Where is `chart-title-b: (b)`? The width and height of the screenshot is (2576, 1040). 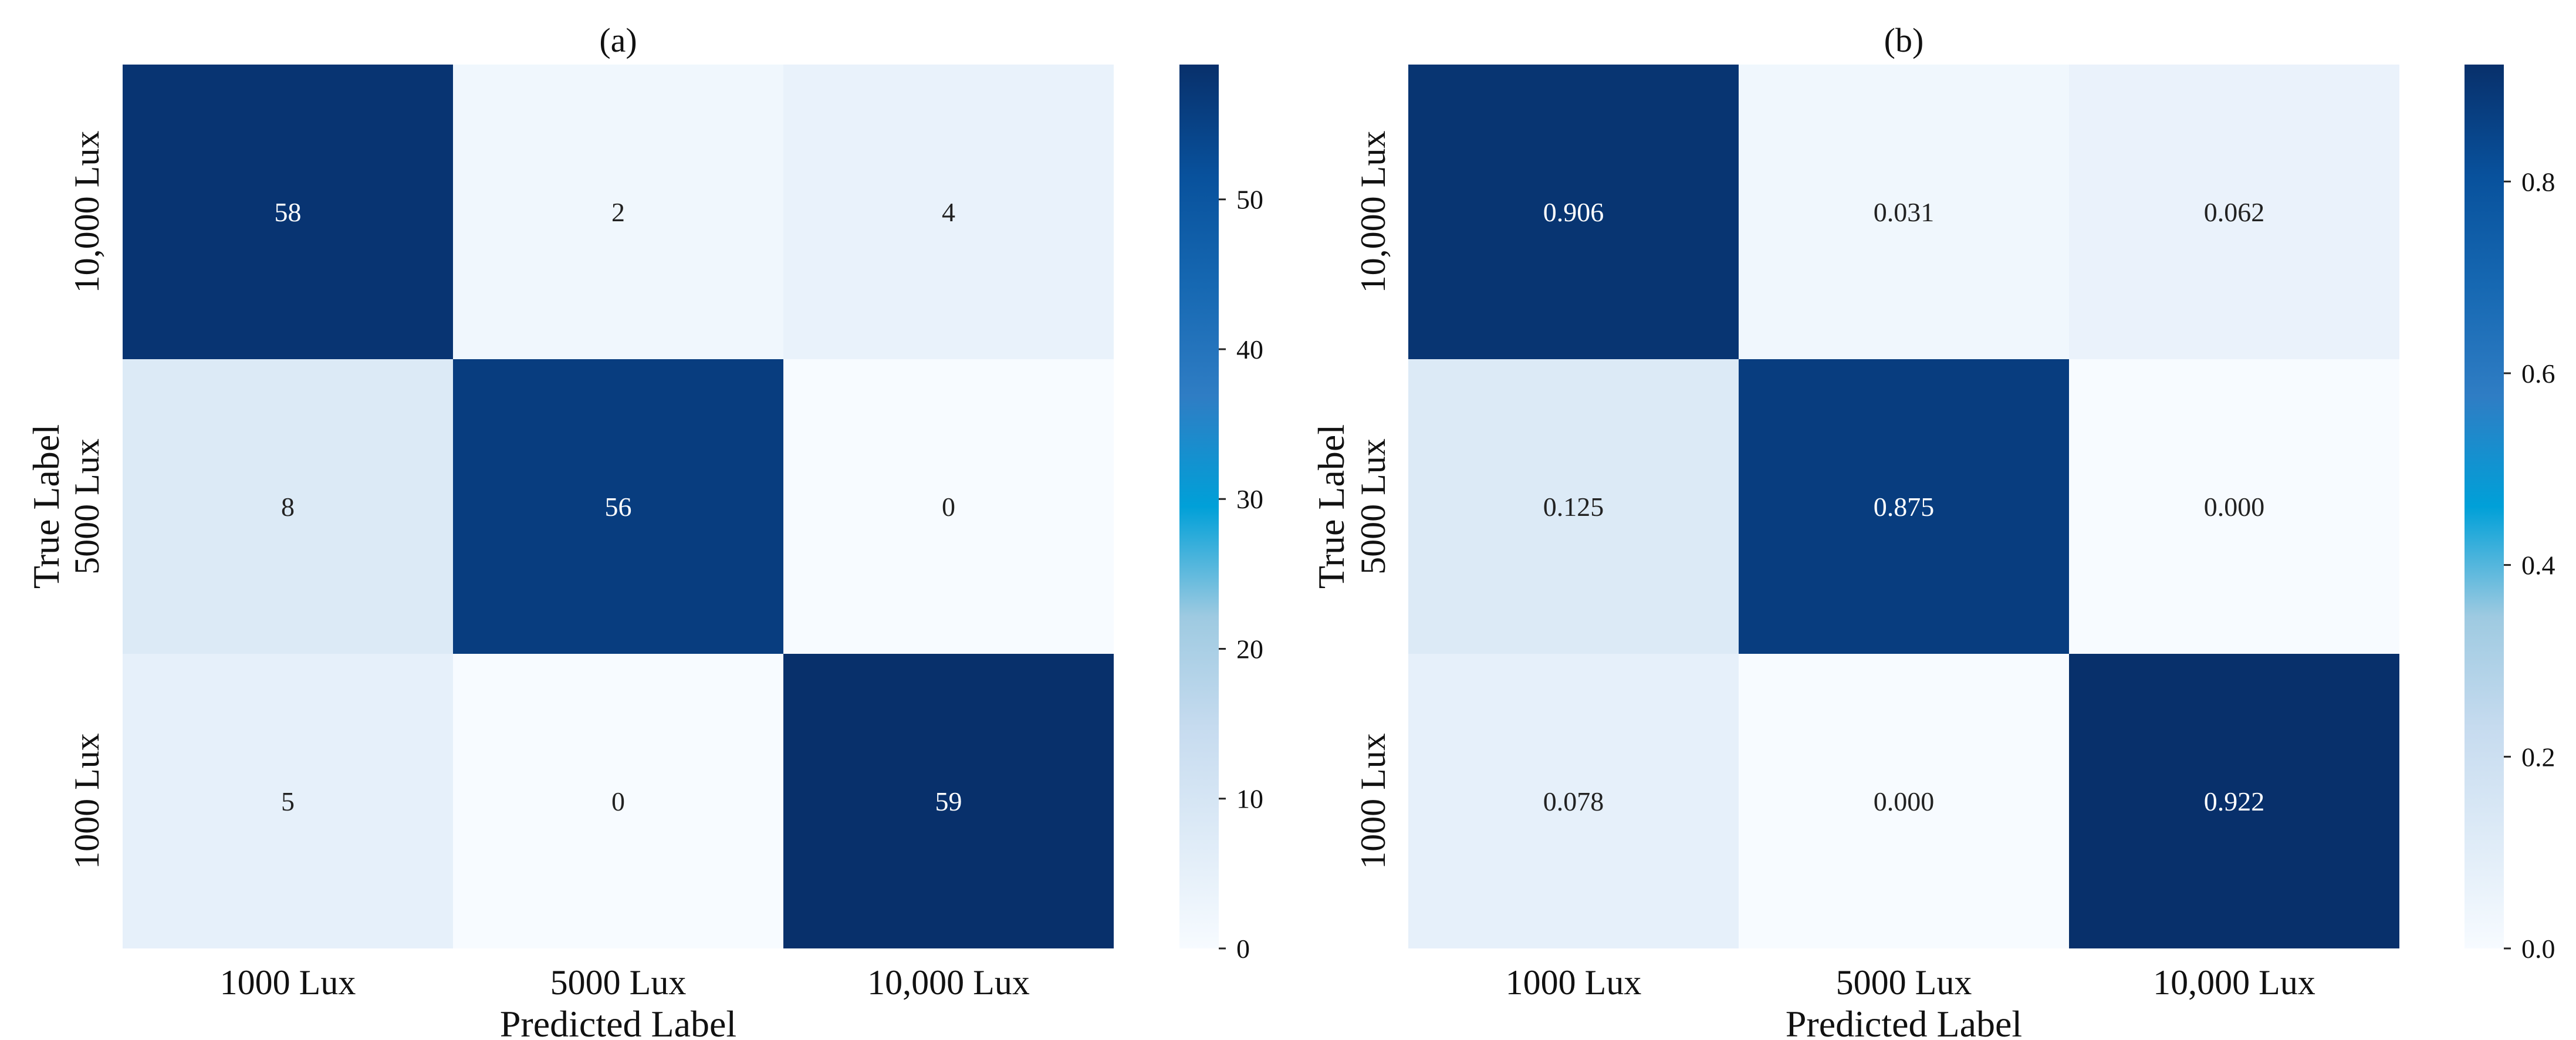 chart-title-b: (b) is located at coordinates (1904, 40).